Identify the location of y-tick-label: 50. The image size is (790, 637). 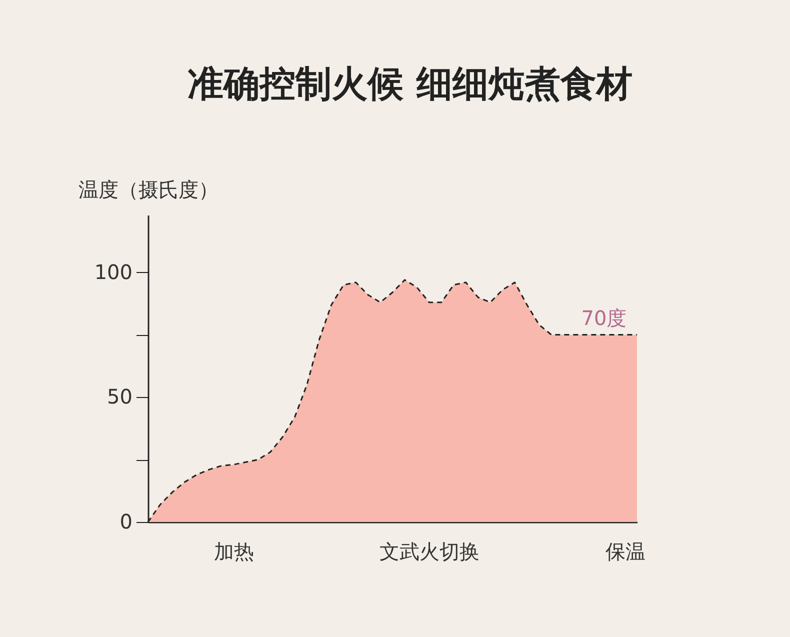
(119, 396).